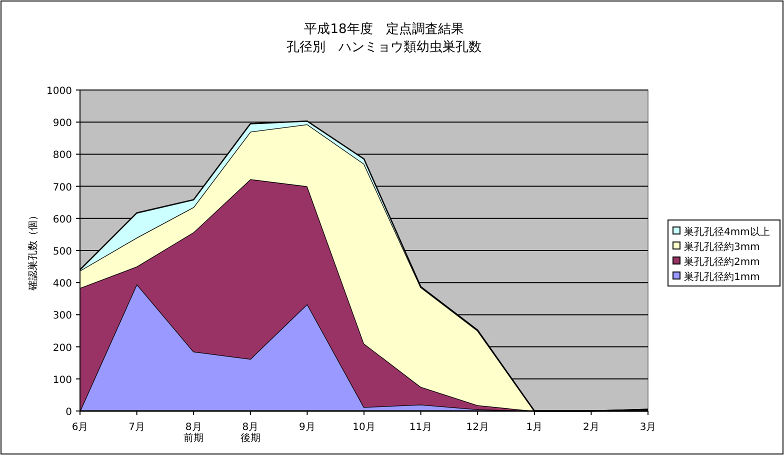 The height and width of the screenshot is (455, 784). I want to click on x-tick-label: 7月, so click(136, 427).